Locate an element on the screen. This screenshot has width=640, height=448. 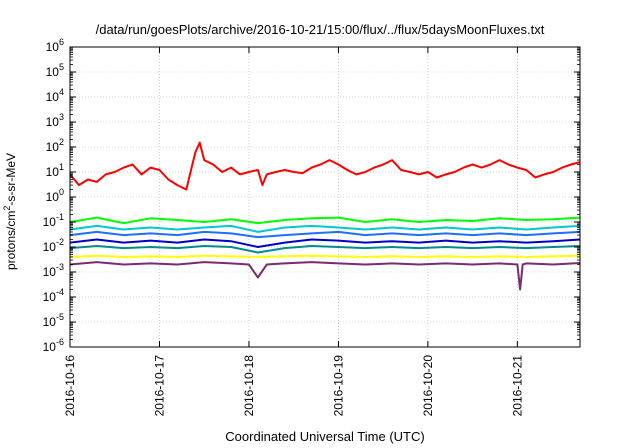
y-tick-label: 10⁻⁵ is located at coordinates (53, 320).